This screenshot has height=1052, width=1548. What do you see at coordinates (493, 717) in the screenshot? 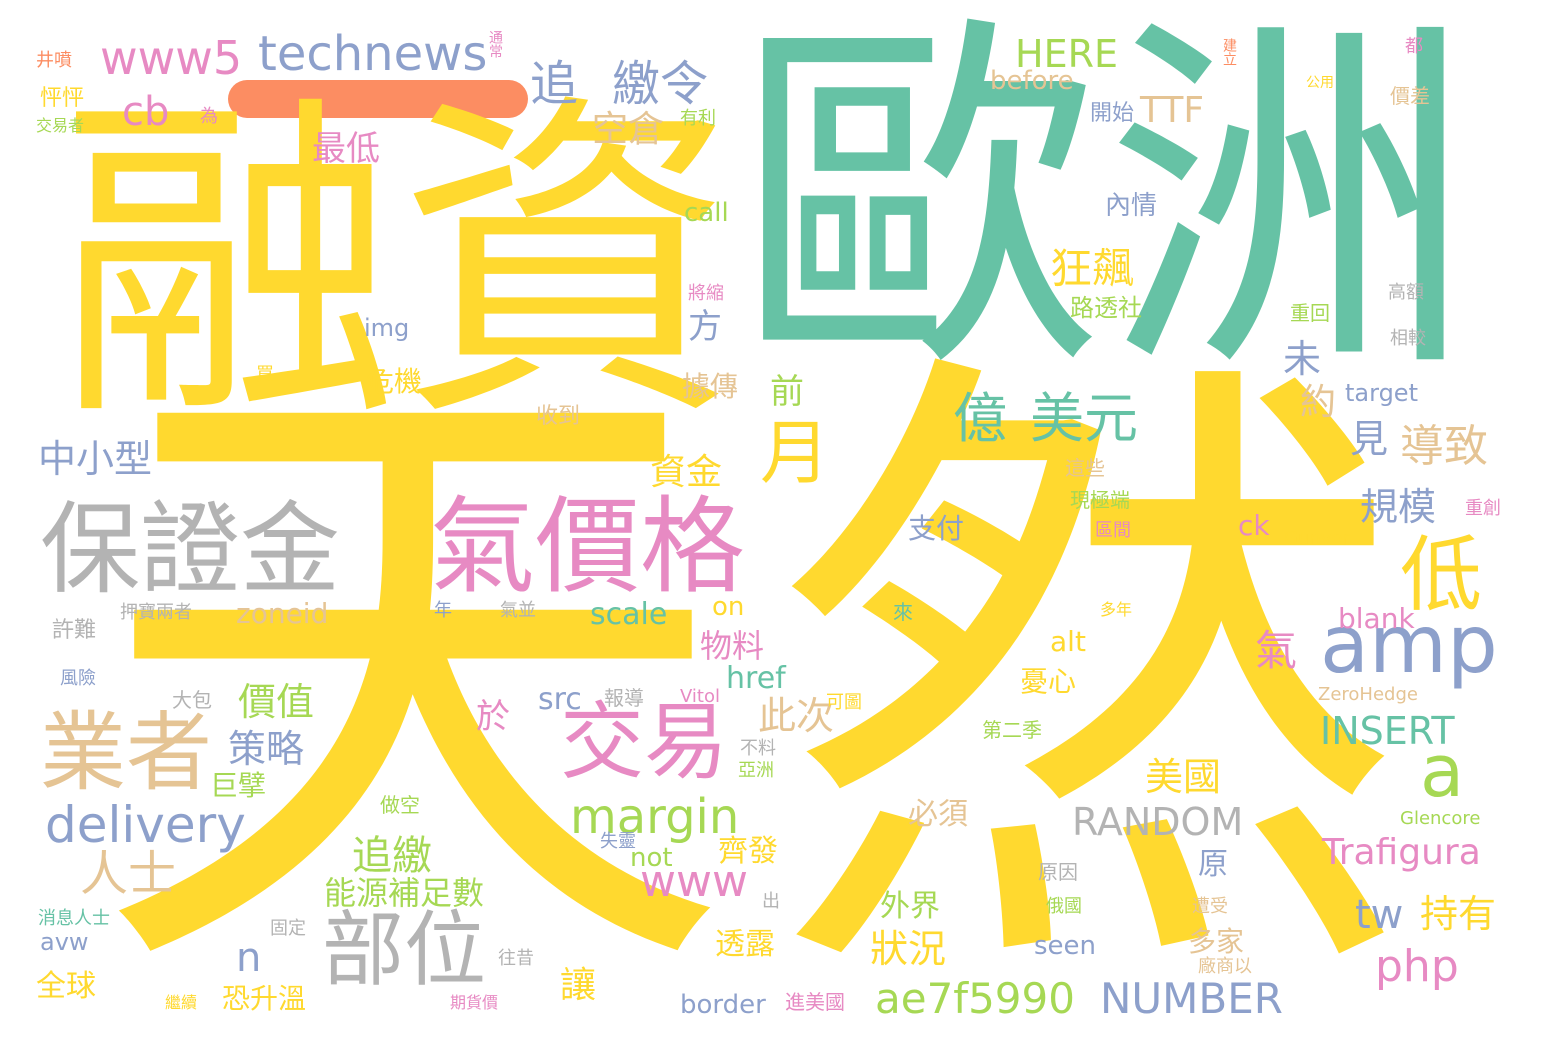
I see `word-yu: 於` at bounding box center [493, 717].